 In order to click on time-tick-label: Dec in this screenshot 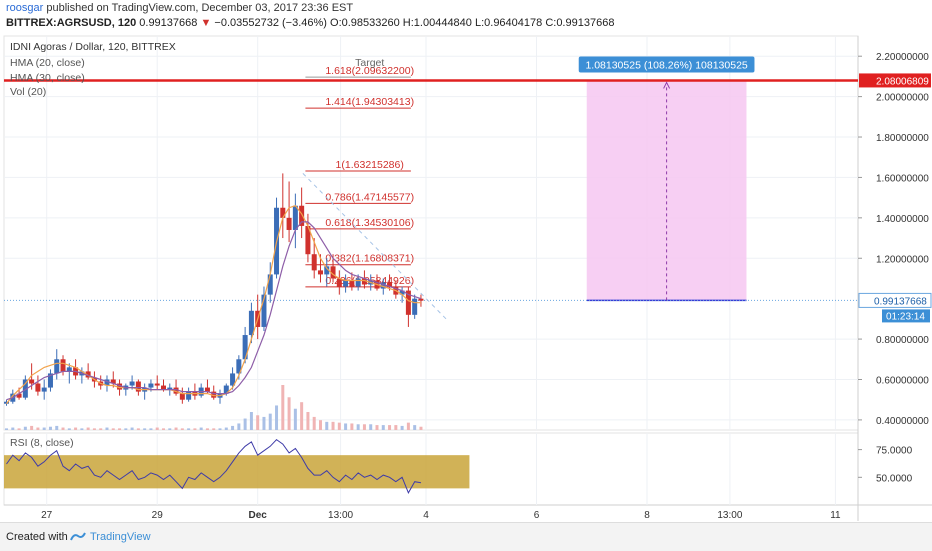, I will do `click(258, 515)`.